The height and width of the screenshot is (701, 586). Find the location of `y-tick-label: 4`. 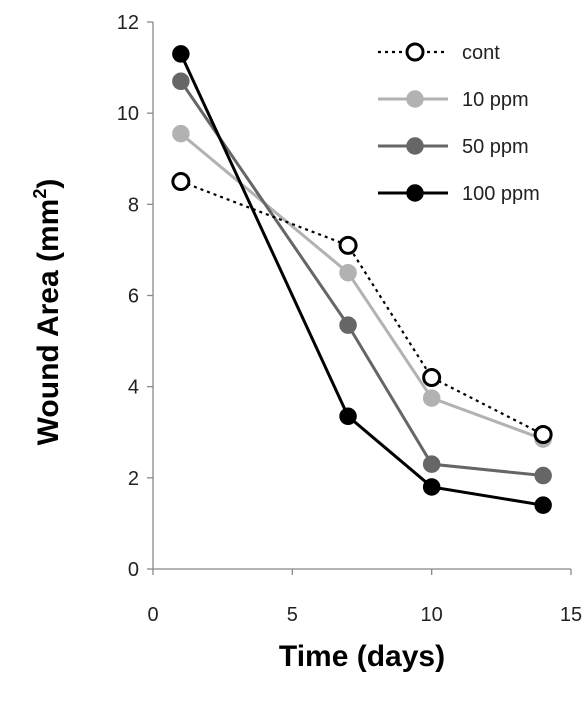

y-tick-label: 4 is located at coordinates (133, 388).